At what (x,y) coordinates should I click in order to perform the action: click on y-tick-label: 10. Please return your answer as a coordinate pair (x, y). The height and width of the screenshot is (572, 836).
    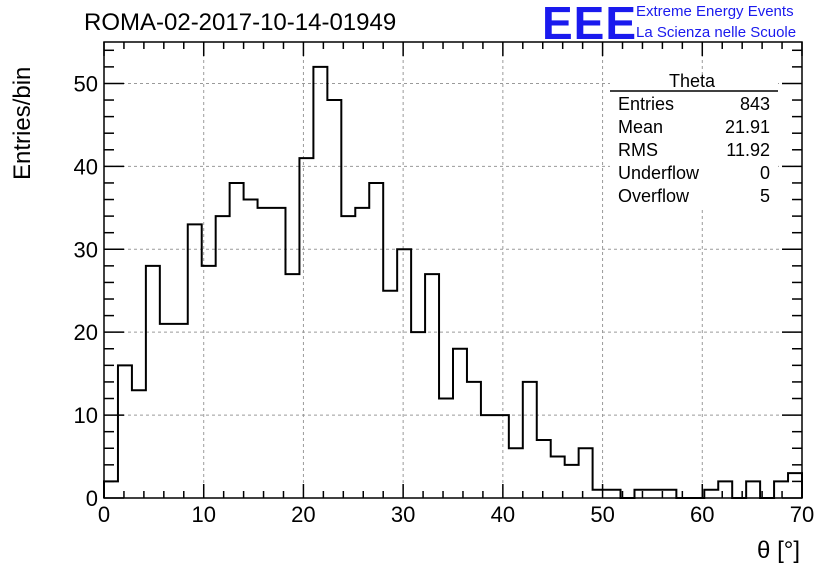
    Looking at the image, I should click on (86, 415).